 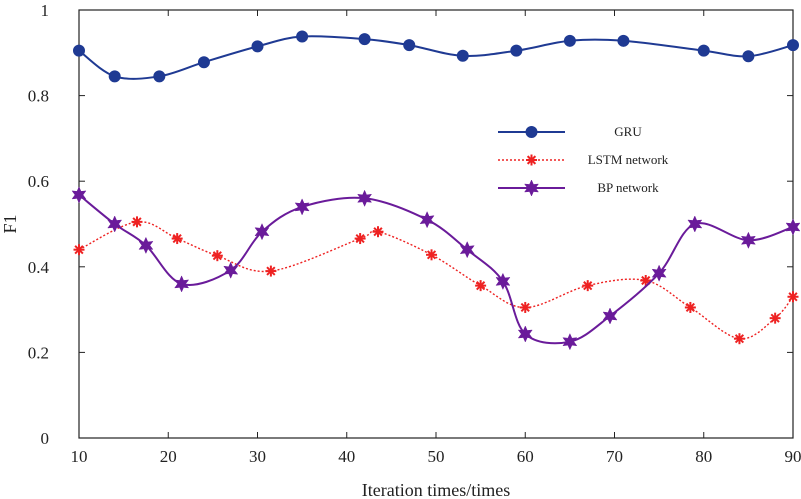 What do you see at coordinates (793, 456) in the screenshot?
I see `x-tick-label: 90` at bounding box center [793, 456].